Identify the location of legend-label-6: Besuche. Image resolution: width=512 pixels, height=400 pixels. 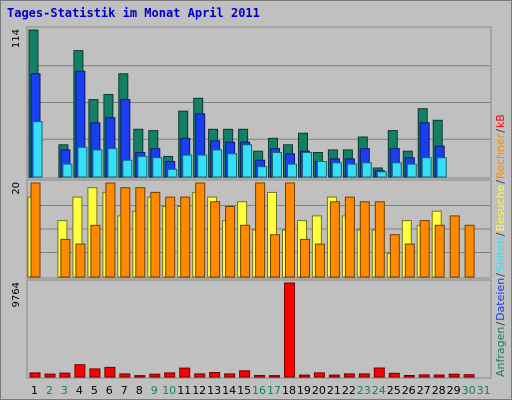
(500, 207).